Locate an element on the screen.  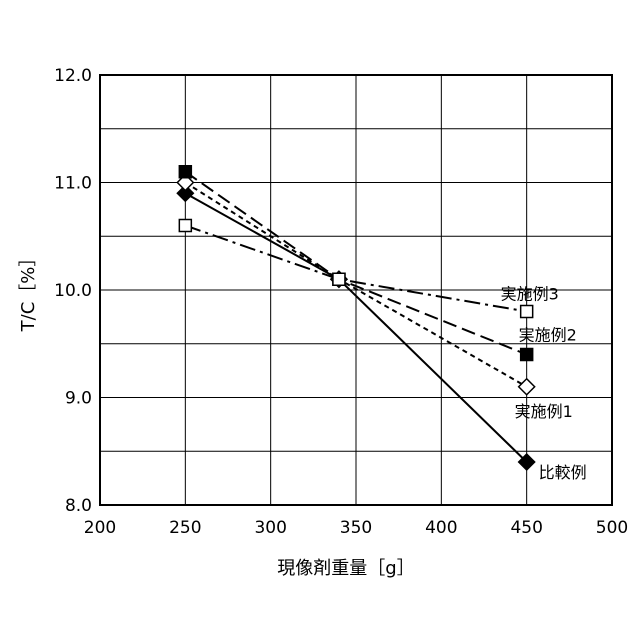
y-tick-label: 10.0 is located at coordinates (73, 291).